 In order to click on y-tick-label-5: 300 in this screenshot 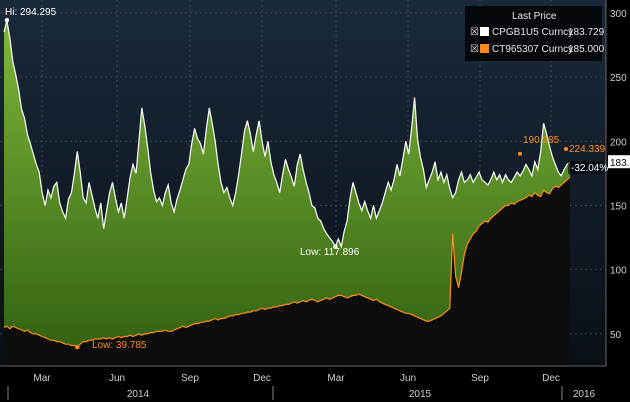, I will do `click(618, 14)`.